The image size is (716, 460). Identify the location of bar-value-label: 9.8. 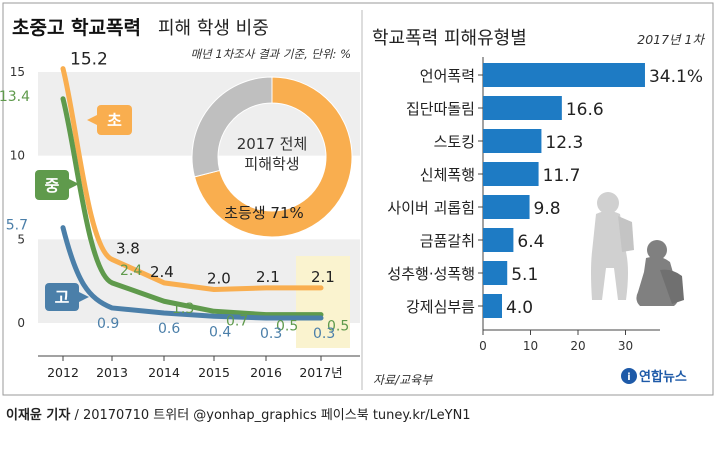
(547, 209).